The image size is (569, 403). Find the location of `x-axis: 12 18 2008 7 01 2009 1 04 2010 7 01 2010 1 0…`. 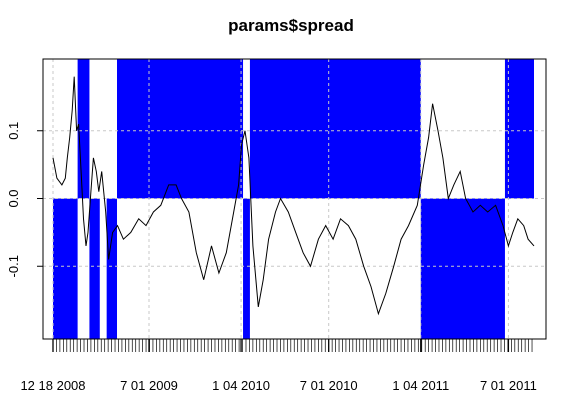

x-axis: 12 18 2008 7 01 2009 1 04 2010 7 01 2010 1 0… is located at coordinates (278, 366).